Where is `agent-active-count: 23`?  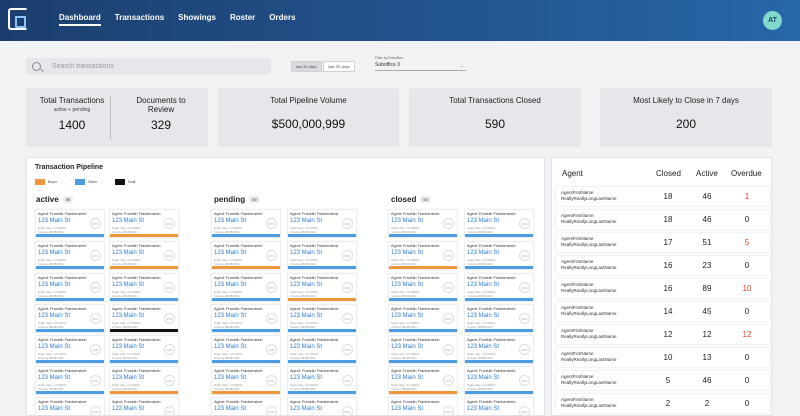
agent-active-count: 23 is located at coordinates (707, 265).